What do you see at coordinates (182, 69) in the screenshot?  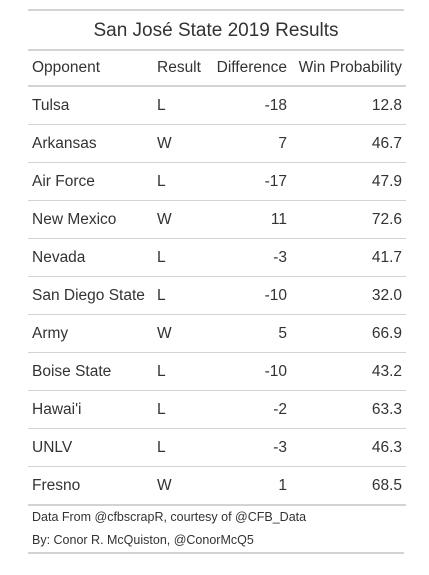 I see `column-header-result: Result` at bounding box center [182, 69].